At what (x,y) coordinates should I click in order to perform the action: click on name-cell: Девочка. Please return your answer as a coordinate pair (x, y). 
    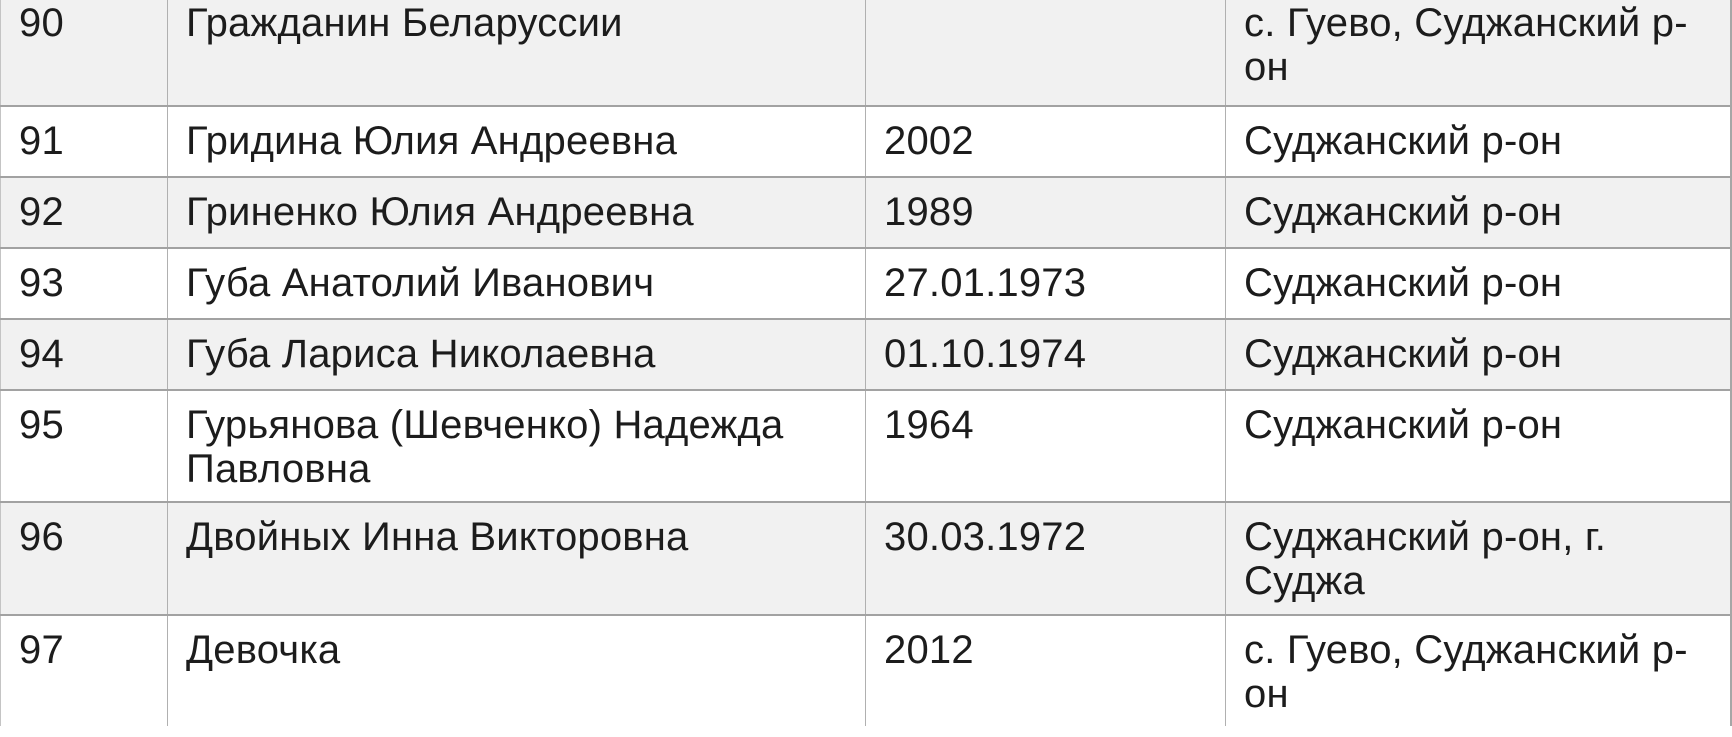
    Looking at the image, I should click on (516, 670).